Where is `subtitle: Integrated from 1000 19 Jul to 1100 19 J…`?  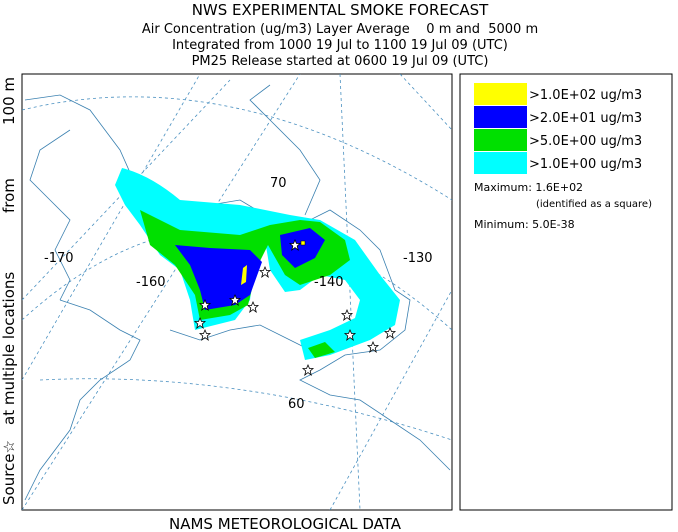
subtitle: Integrated from 1000 19 Jul to 1100 19 J… is located at coordinates (340, 45).